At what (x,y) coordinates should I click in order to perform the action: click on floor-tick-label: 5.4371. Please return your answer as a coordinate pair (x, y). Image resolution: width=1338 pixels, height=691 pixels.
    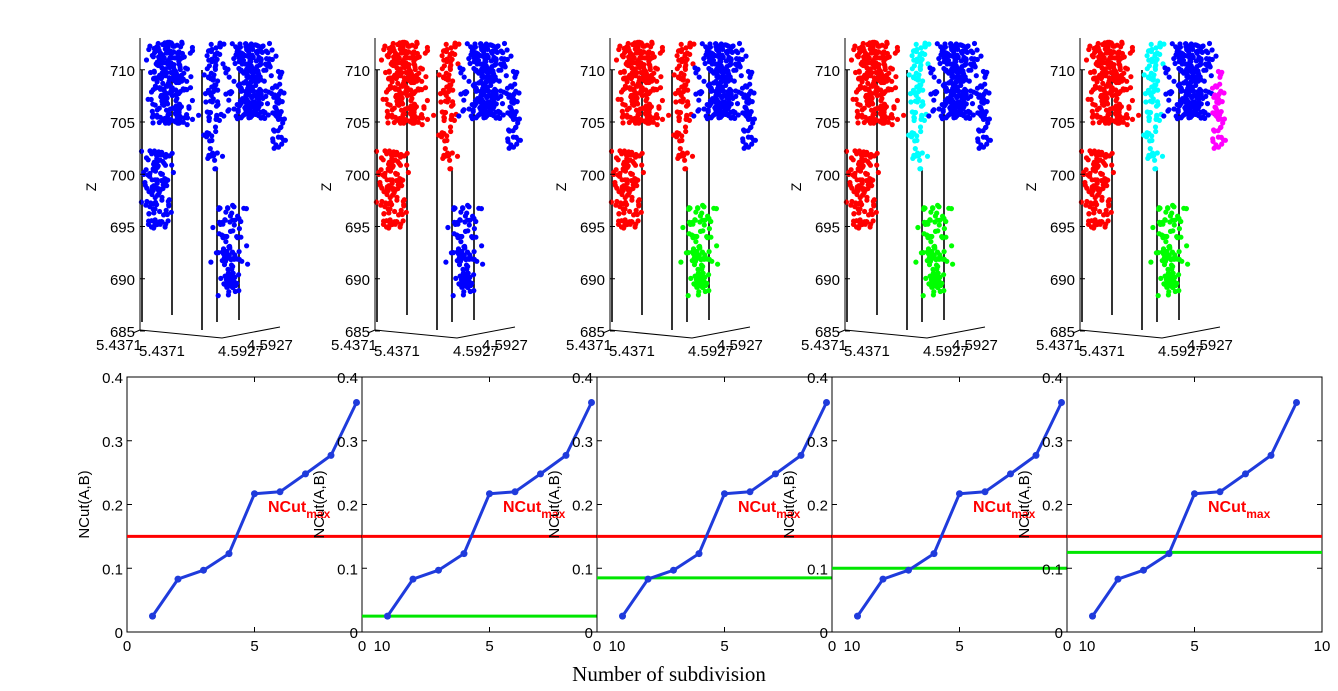
    Looking at the image, I should click on (589, 345).